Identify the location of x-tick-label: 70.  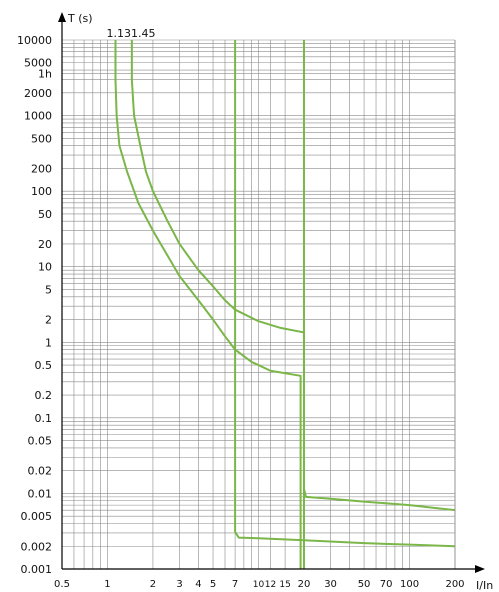
(386, 584).